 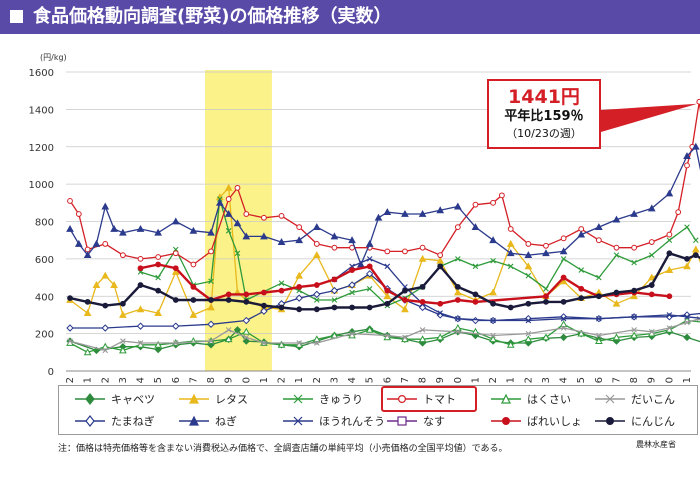 I want to click on square-bullet-icon, so click(x=16, y=16).